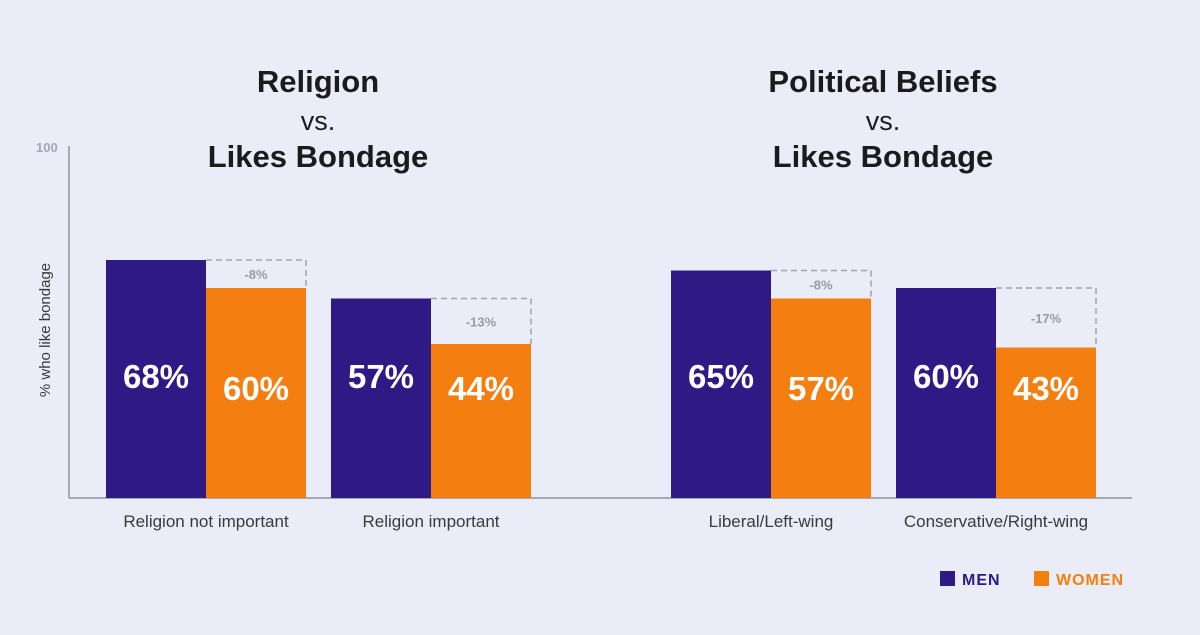 The image size is (1200, 635). Describe the element at coordinates (882, 81) in the screenshot. I see `title-line-1: Political Beliefs` at that location.